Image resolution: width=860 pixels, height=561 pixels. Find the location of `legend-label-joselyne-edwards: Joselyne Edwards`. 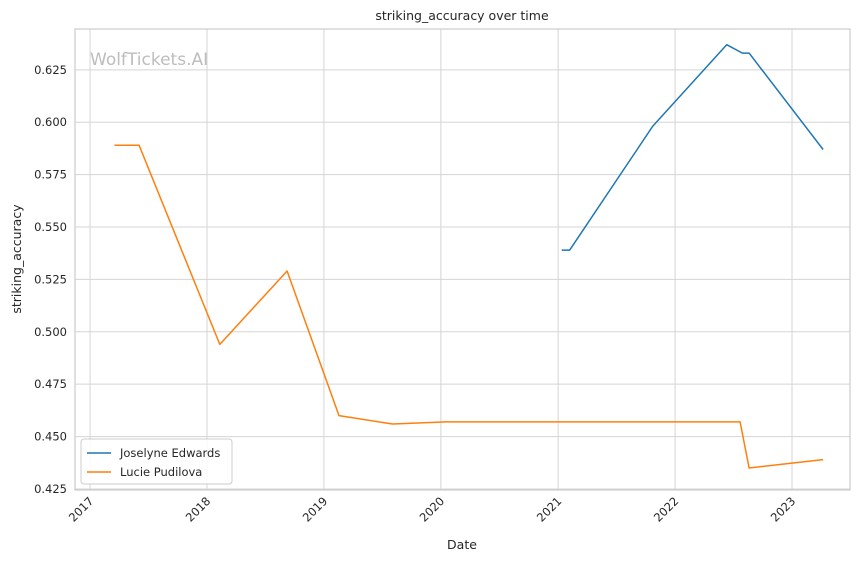

legend-label-joselyne-edwards: Joselyne Edwards is located at coordinates (169, 453).